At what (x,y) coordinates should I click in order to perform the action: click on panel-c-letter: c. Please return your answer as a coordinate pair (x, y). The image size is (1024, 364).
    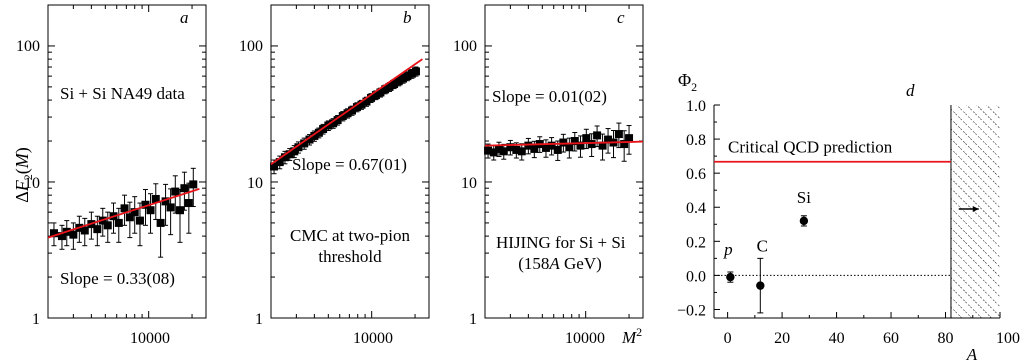
    Looking at the image, I should click on (621, 17).